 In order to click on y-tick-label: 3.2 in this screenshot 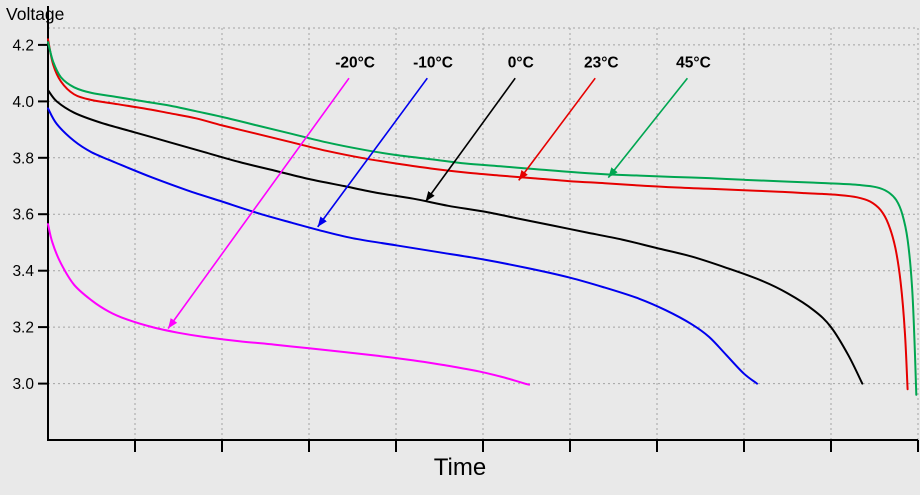, I will do `click(23, 328)`.